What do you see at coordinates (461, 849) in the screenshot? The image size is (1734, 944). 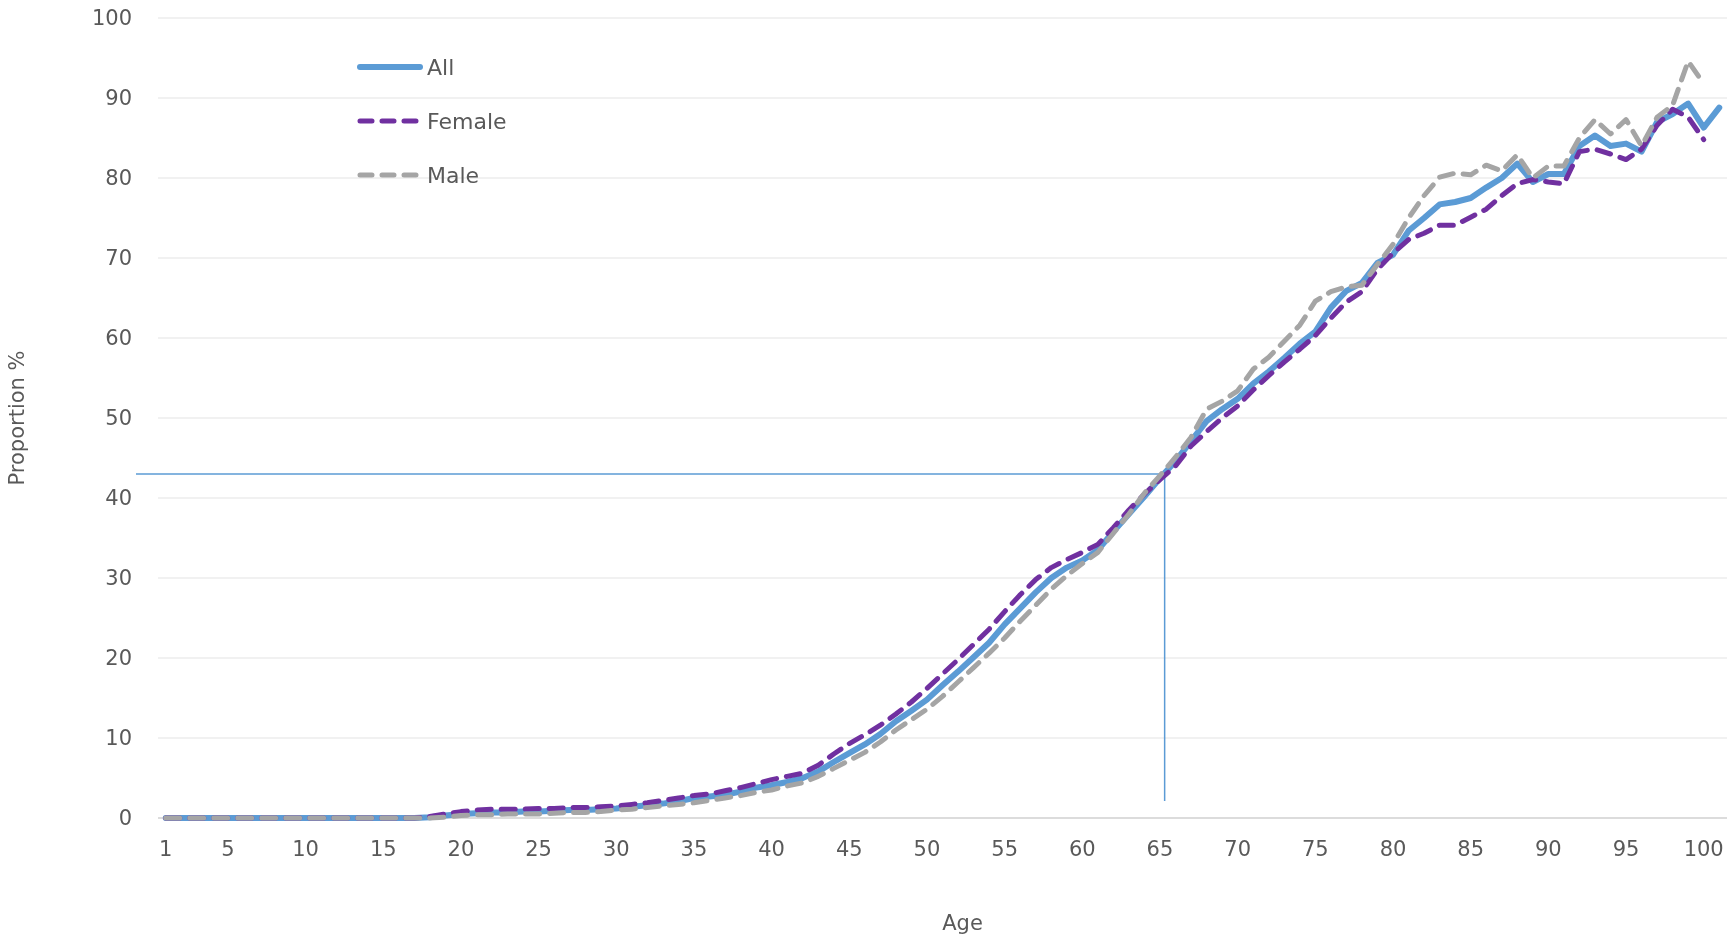 I see `x-tick-label: 20` at bounding box center [461, 849].